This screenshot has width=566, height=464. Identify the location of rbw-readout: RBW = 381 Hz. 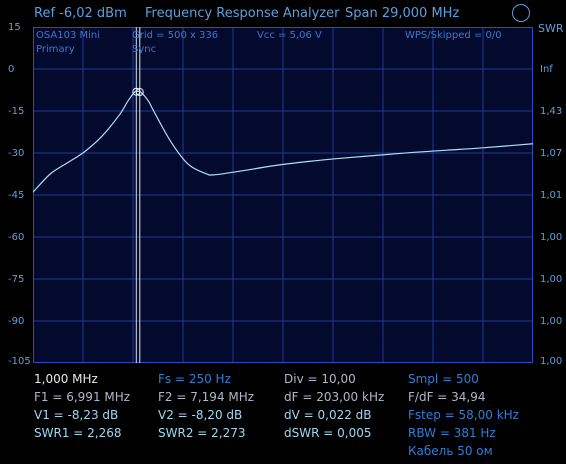
(452, 433).